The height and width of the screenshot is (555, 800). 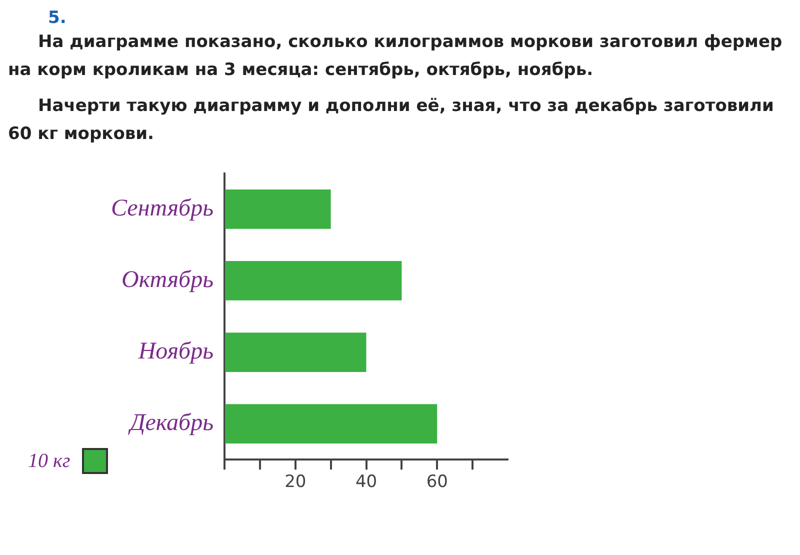 What do you see at coordinates (171, 423) in the screenshot?
I see `y-tick-label: Декабрь` at bounding box center [171, 423].